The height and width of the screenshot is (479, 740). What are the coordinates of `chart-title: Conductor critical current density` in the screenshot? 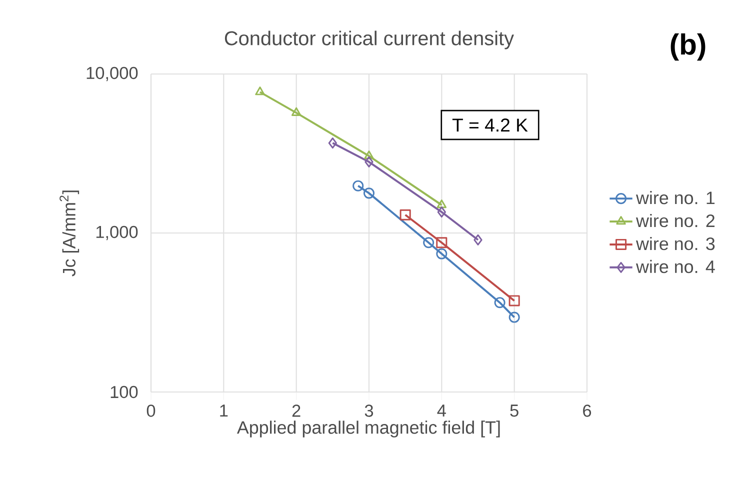 It's located at (369, 40).